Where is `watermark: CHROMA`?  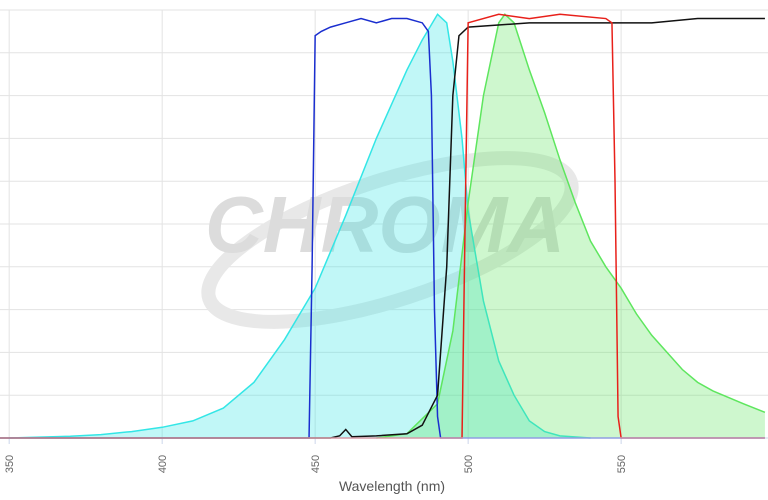 watermark: CHROMA is located at coordinates (385, 224).